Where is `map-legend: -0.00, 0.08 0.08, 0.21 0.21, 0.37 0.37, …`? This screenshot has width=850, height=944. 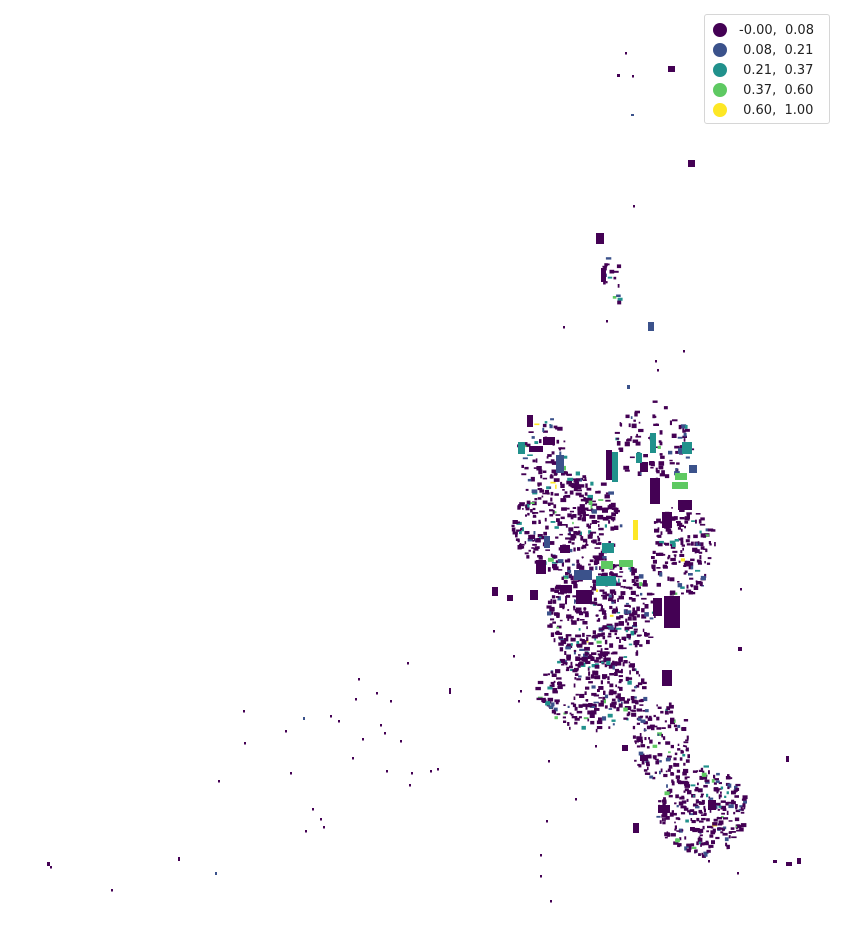 map-legend: -0.00, 0.08 0.08, 0.21 0.21, 0.37 0.37, … is located at coordinates (767, 69).